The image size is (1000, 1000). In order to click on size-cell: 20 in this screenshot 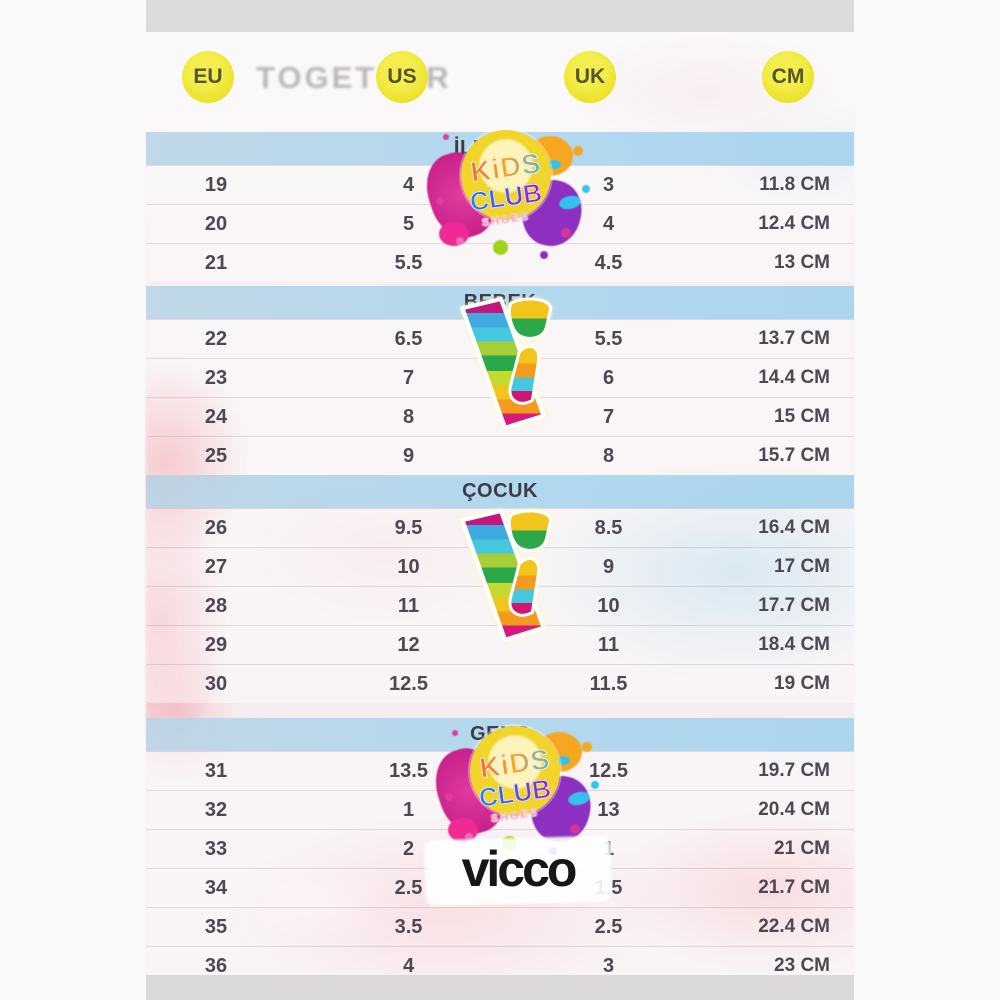, I will do `click(216, 223)`.